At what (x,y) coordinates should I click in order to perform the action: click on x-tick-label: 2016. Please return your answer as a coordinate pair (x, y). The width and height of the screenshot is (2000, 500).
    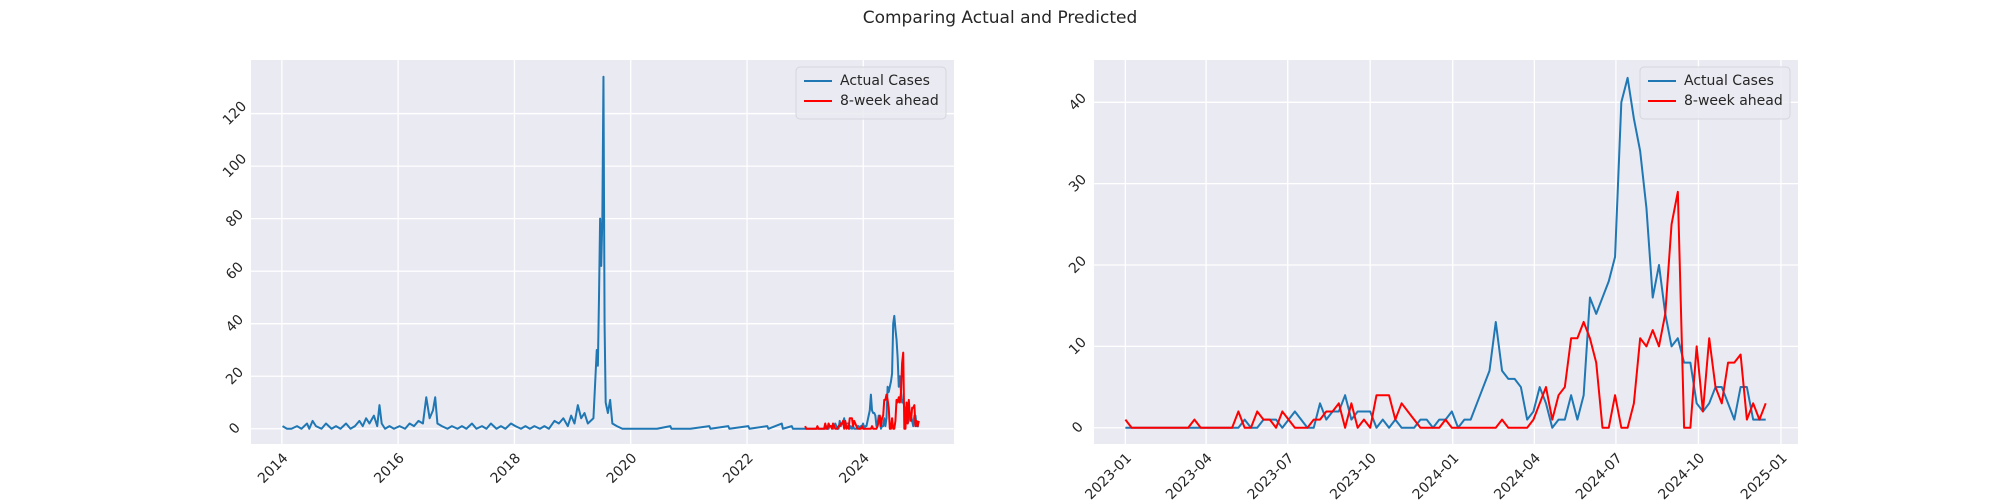
    Looking at the image, I should click on (389, 468).